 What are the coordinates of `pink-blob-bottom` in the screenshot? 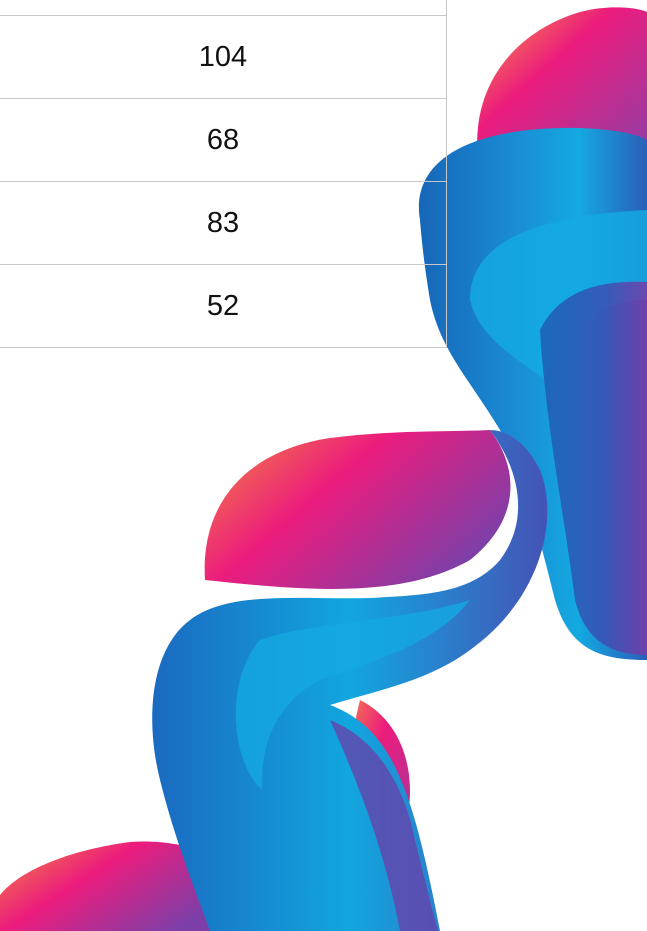 It's located at (115, 886).